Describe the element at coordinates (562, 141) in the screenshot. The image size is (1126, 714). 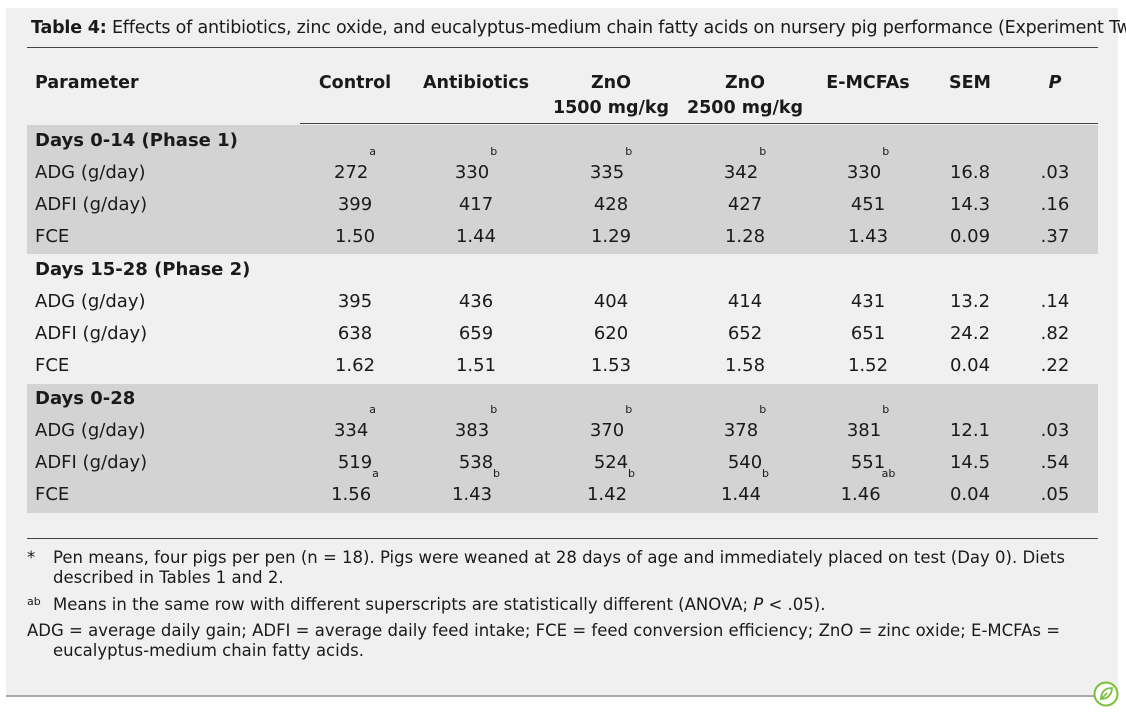
I see `section-row: Days 0-14 (Phase 1)` at that location.